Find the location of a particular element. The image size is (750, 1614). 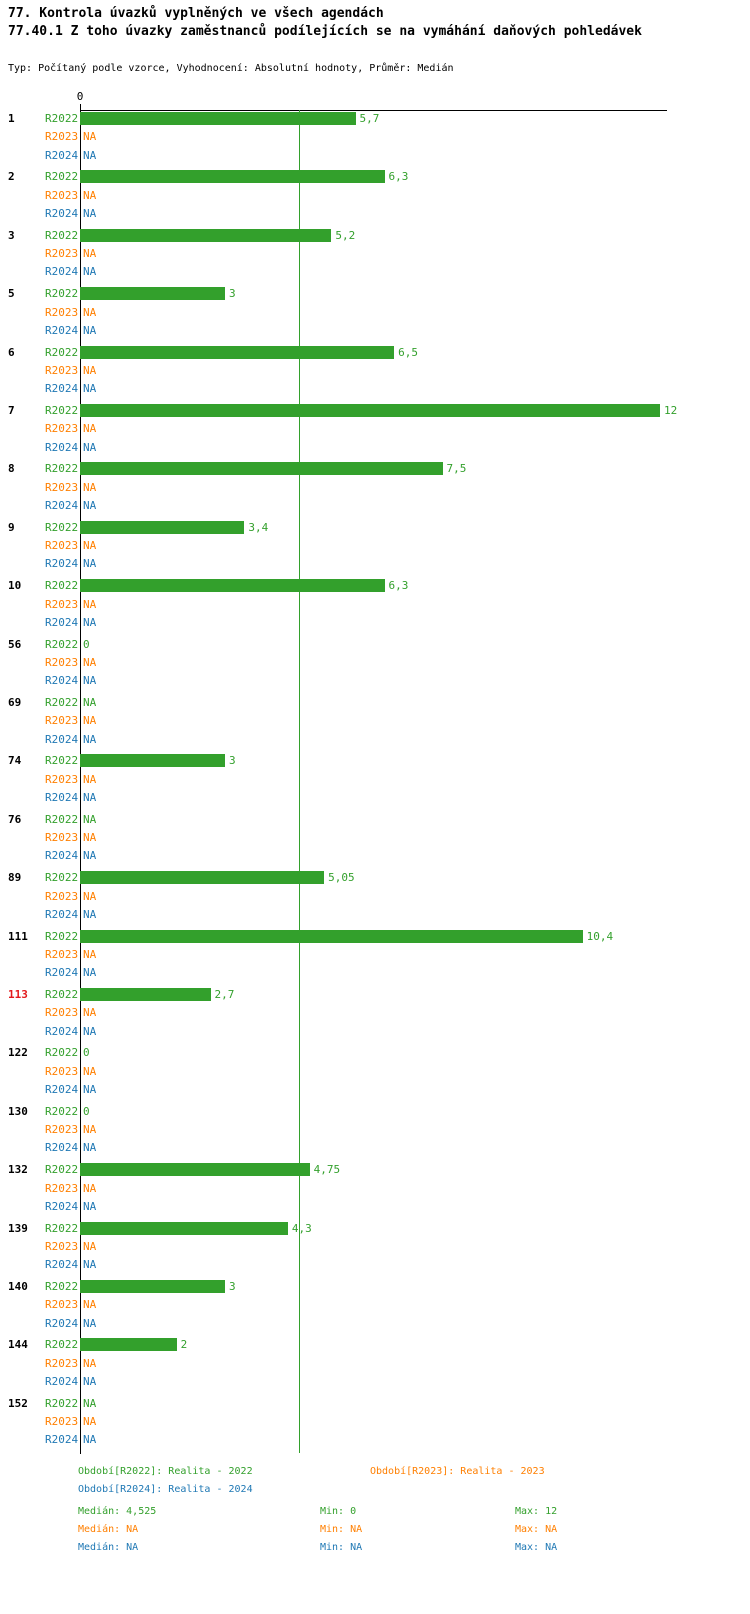

group-id-label: 144 is located at coordinates (18, 1345).